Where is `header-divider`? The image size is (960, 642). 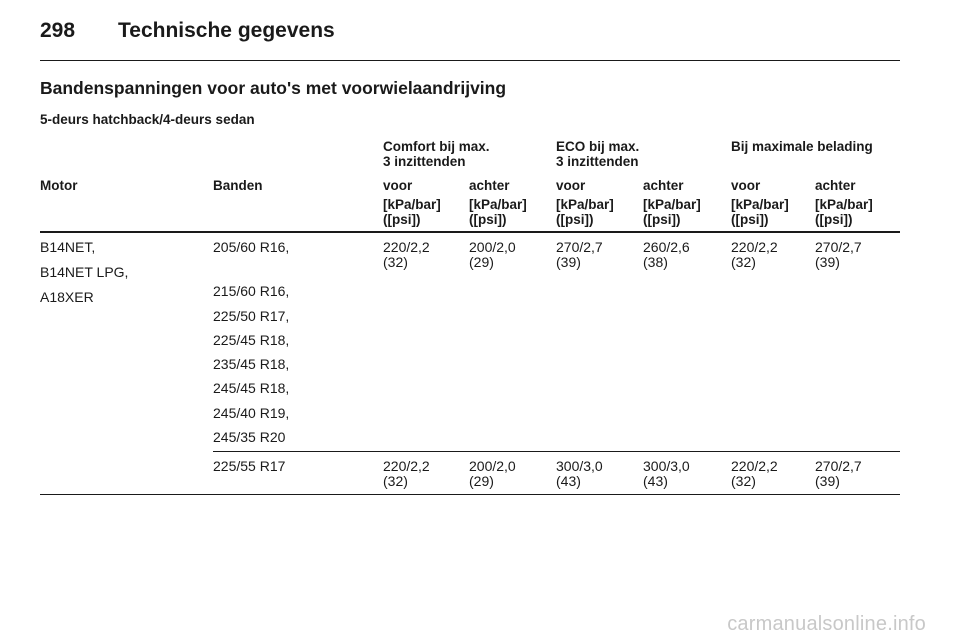
header-divider is located at coordinates (470, 60).